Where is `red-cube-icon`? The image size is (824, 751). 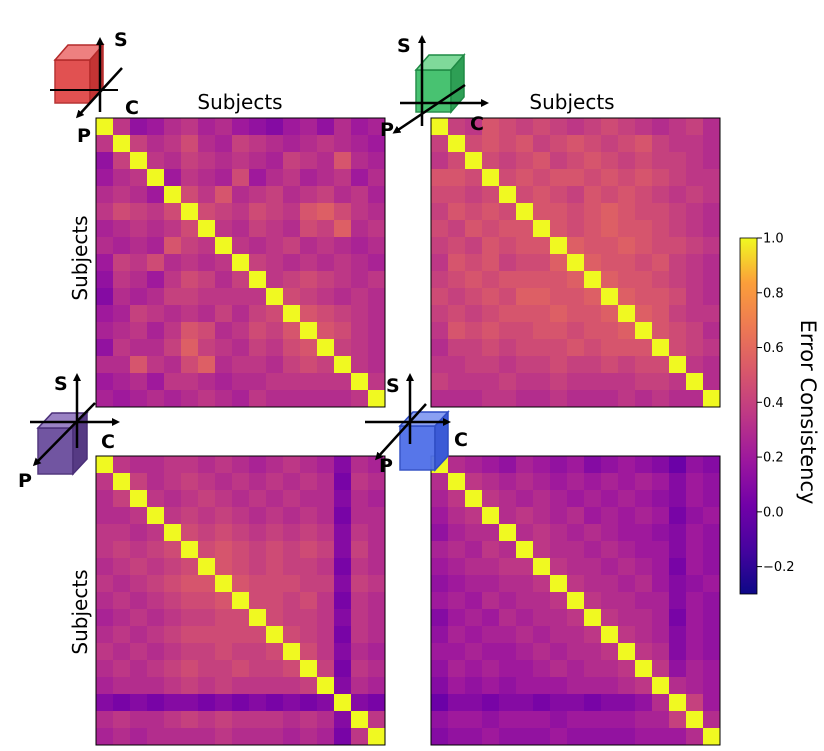
red-cube-icon is located at coordinates (79, 74).